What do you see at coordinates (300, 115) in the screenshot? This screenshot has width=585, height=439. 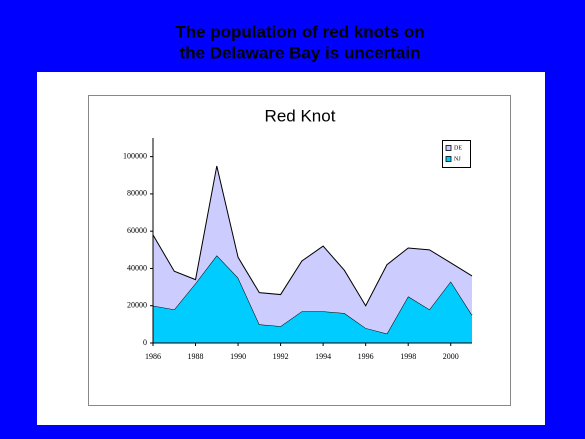 I see `chart-title: Red Knot` at bounding box center [300, 115].